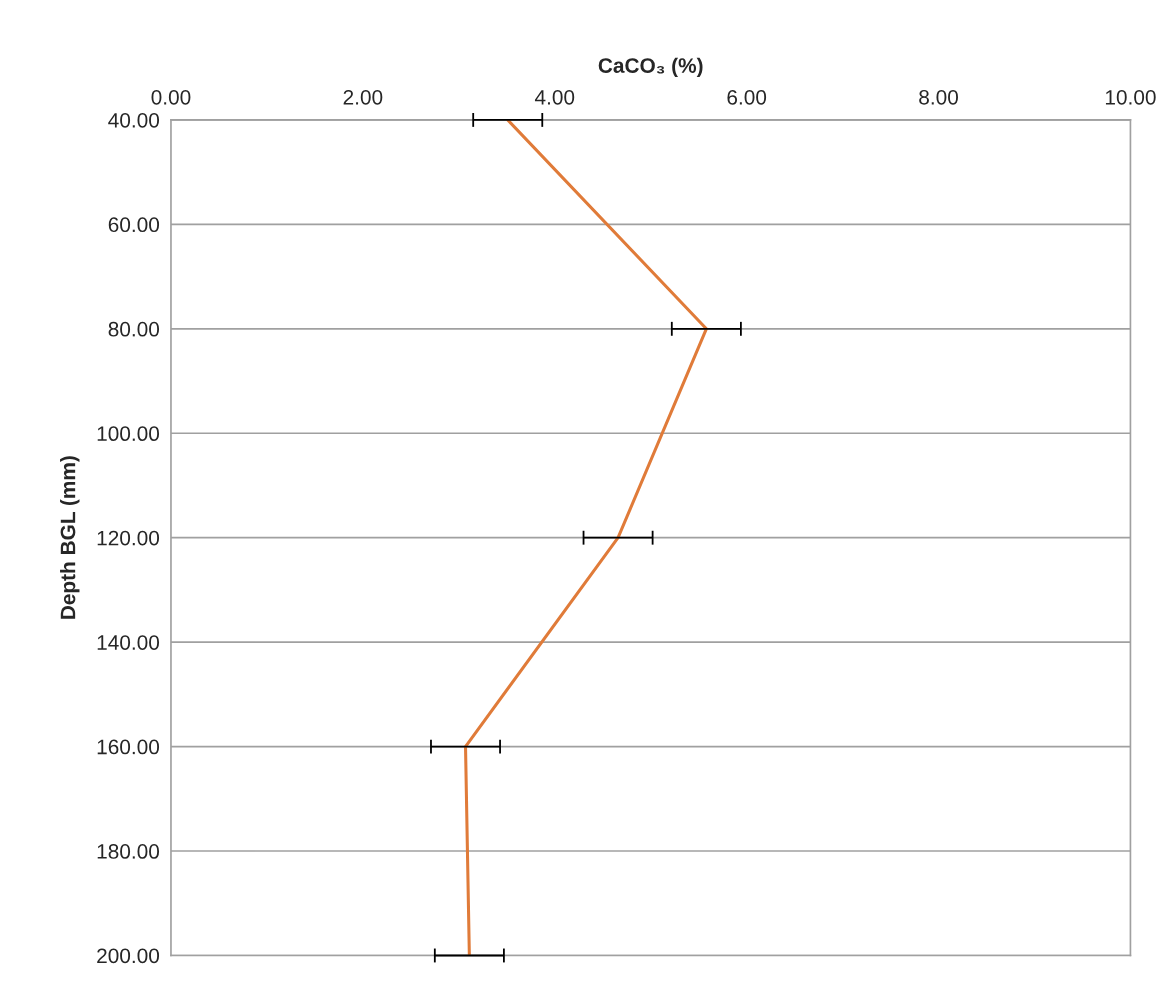  Describe the element at coordinates (128, 538) in the screenshot. I see `y-tick-label: 120.00` at that location.